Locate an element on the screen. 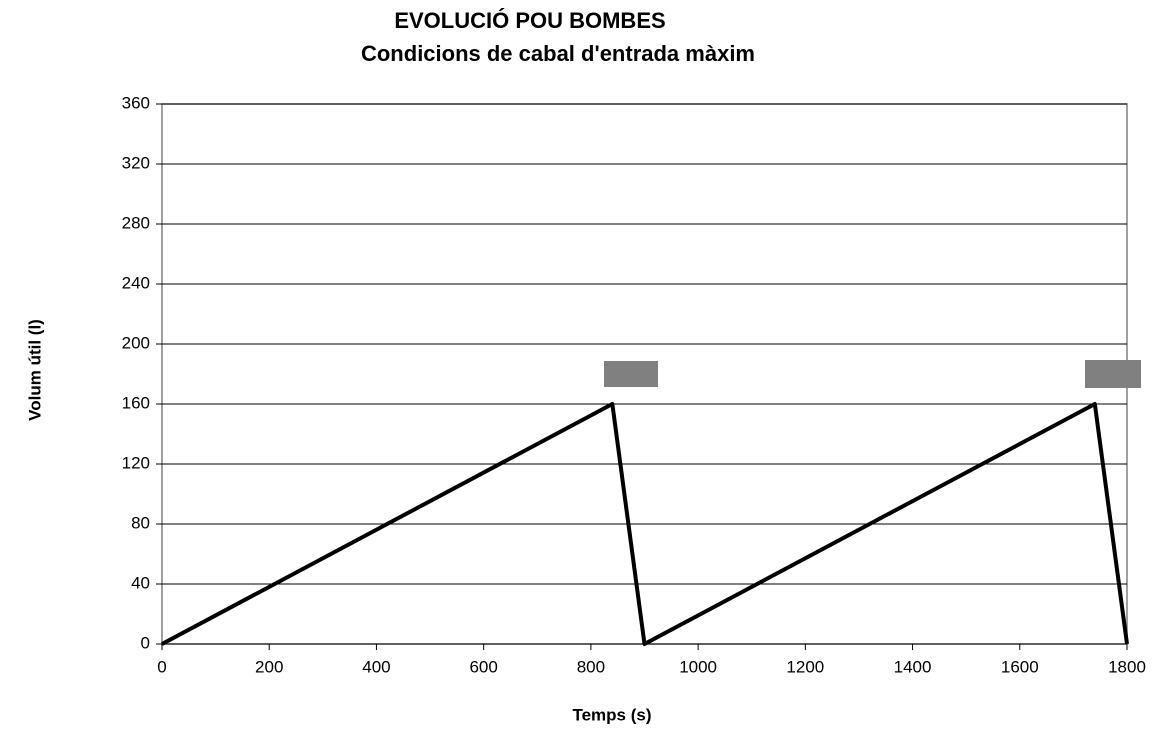 Image resolution: width=1155 pixels, height=731 pixels. x-tick-label: 1200 is located at coordinates (805, 666).